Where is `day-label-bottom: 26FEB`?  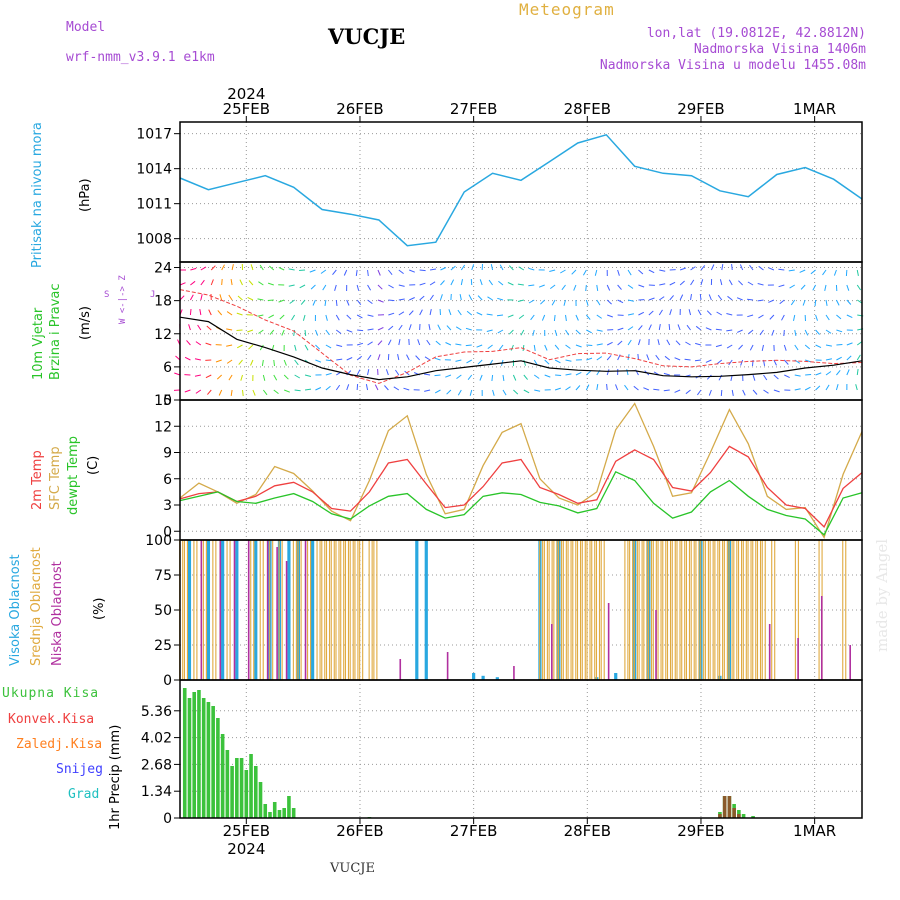 day-label-bottom: 26FEB is located at coordinates (359, 831).